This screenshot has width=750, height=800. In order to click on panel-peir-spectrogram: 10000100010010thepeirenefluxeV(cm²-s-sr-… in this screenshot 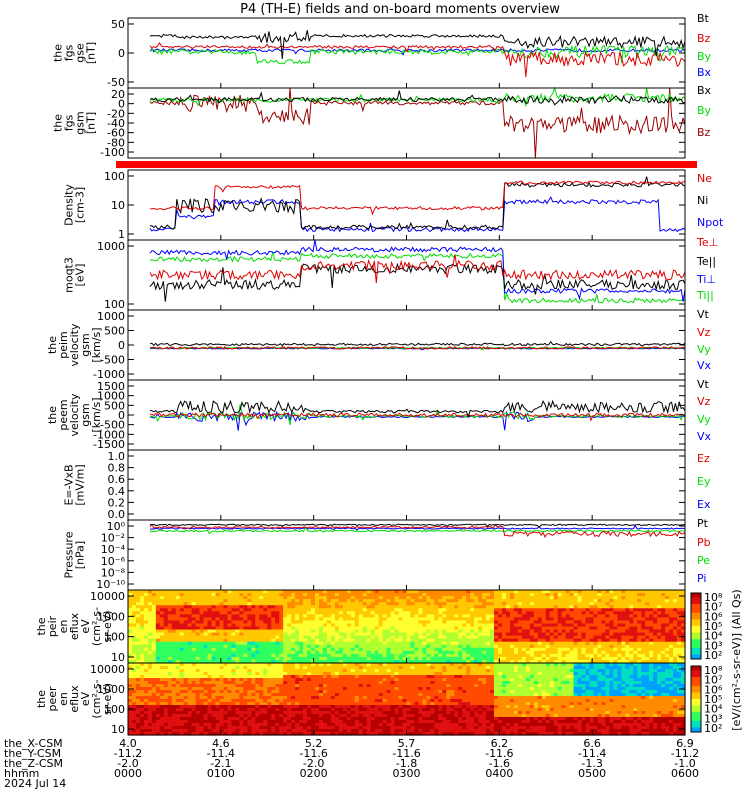, I will do `click(360, 626)`.